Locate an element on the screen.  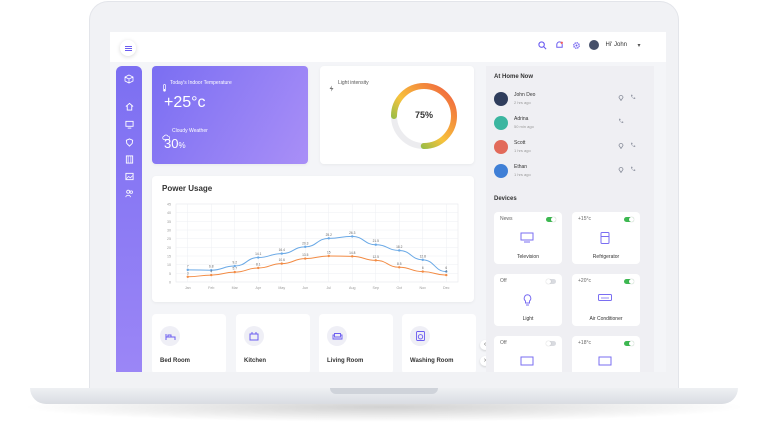
cube-icon is located at coordinates (129, 79).